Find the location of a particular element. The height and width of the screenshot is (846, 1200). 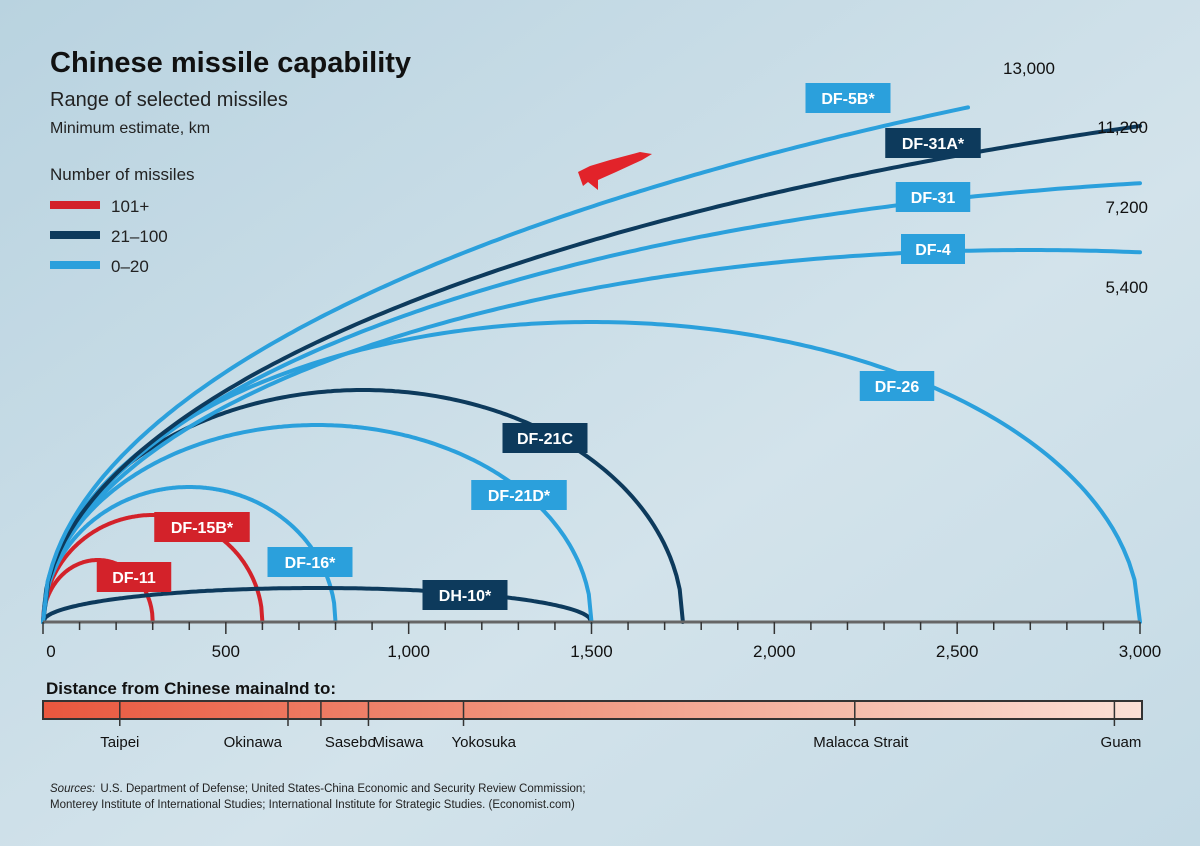

label-text: DF-4 is located at coordinates (933, 250).